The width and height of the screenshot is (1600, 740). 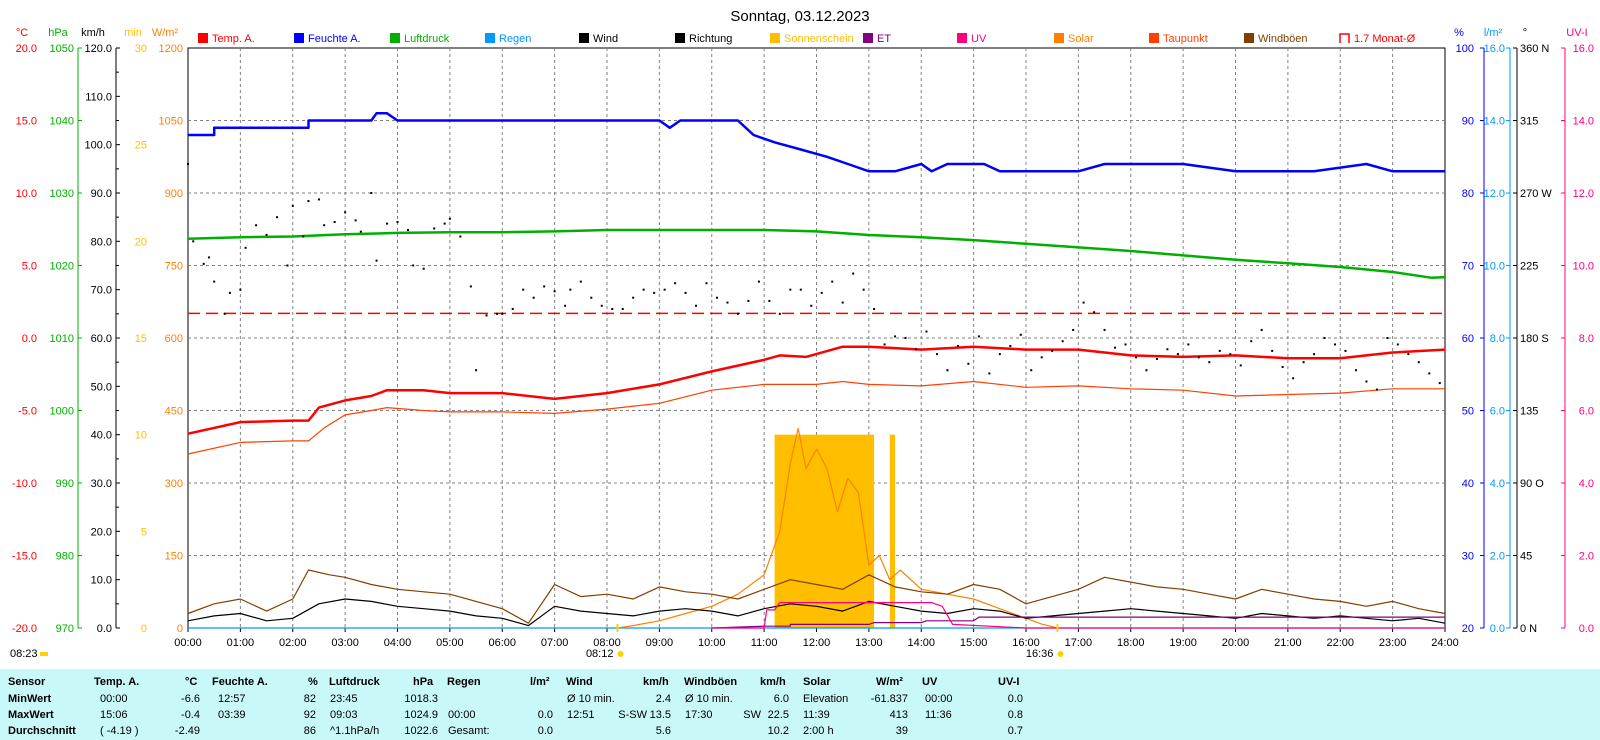 I want to click on summary-cell-rain-val: 0.0, so click(x=545, y=715).